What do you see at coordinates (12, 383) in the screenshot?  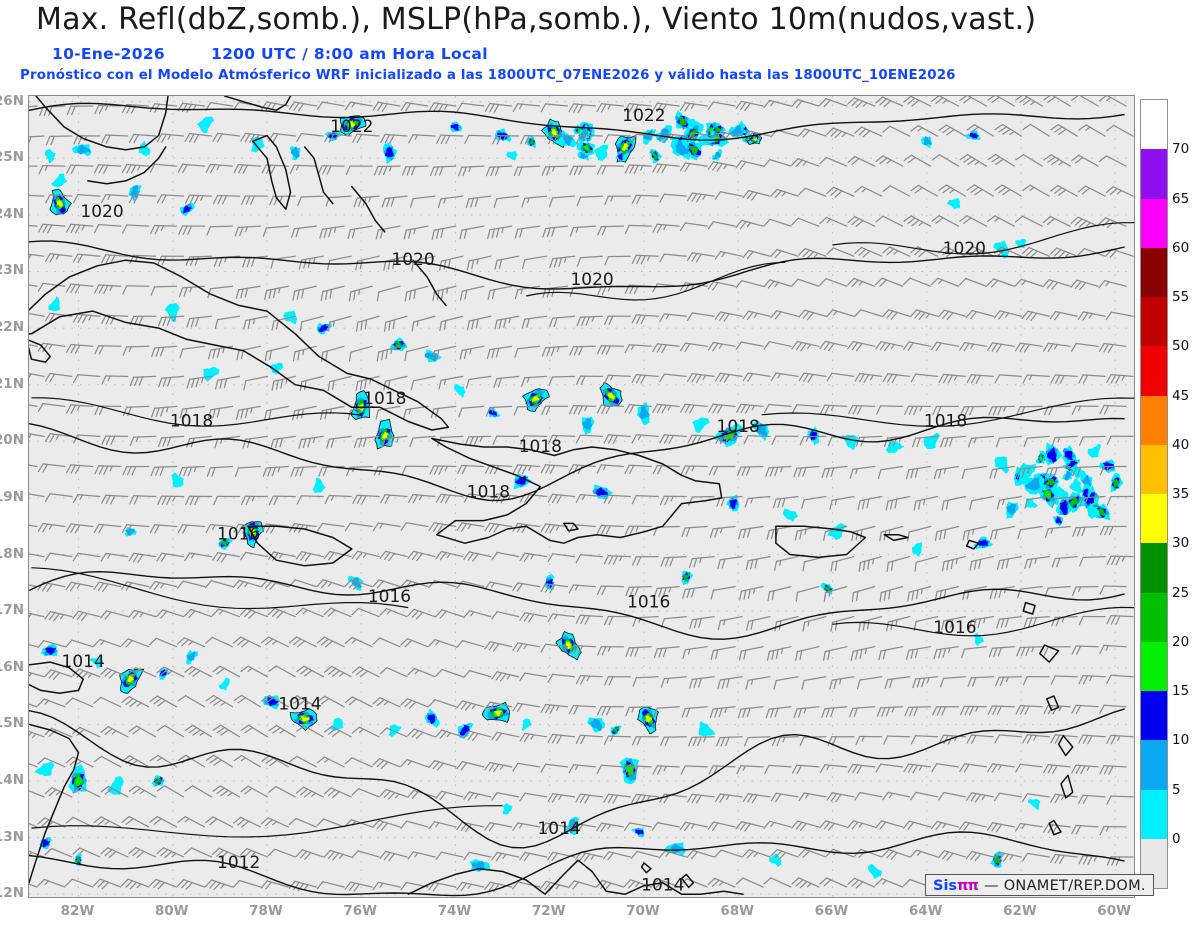 I see `lat-tick-label: 21N` at bounding box center [12, 383].